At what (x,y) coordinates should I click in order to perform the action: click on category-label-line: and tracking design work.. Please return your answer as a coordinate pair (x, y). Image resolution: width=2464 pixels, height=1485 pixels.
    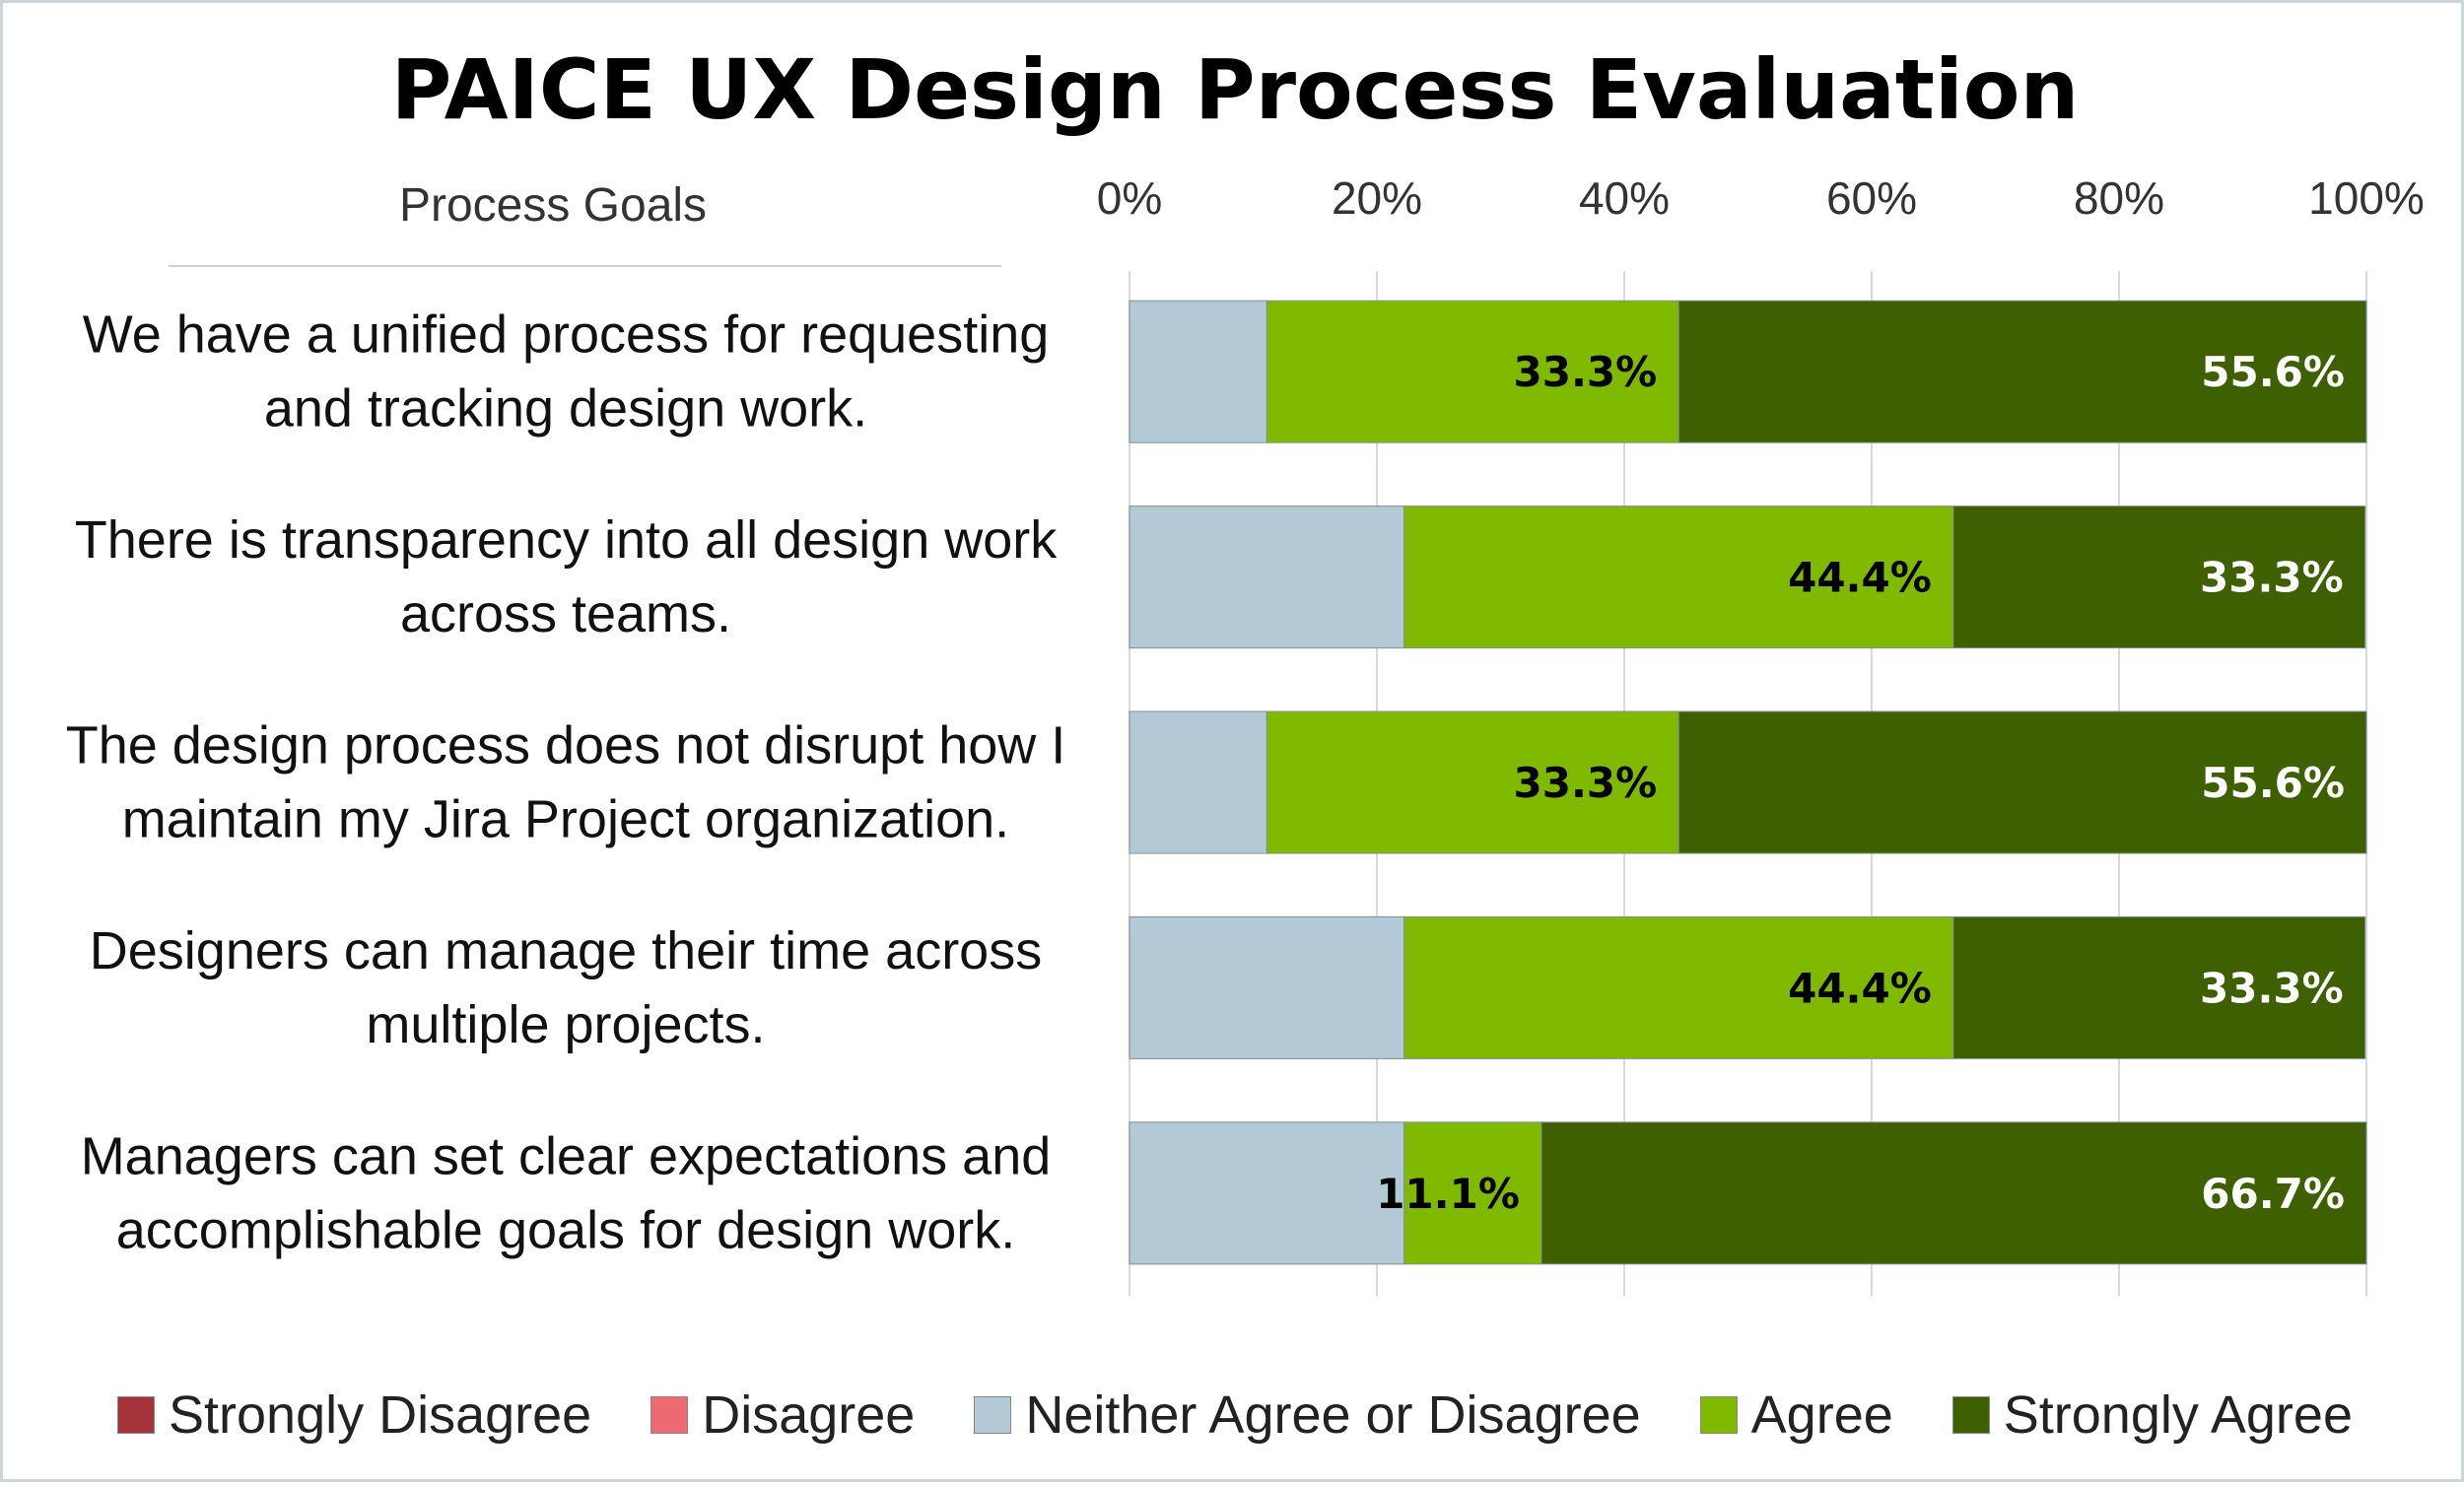
    Looking at the image, I should click on (565, 409).